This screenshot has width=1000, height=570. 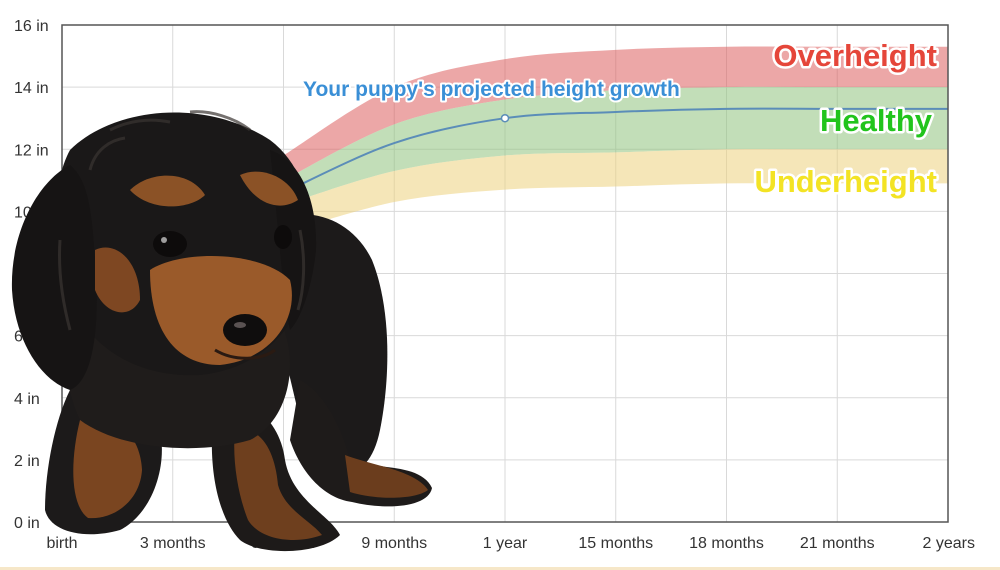 I want to click on projection-series, so click(x=616, y=150).